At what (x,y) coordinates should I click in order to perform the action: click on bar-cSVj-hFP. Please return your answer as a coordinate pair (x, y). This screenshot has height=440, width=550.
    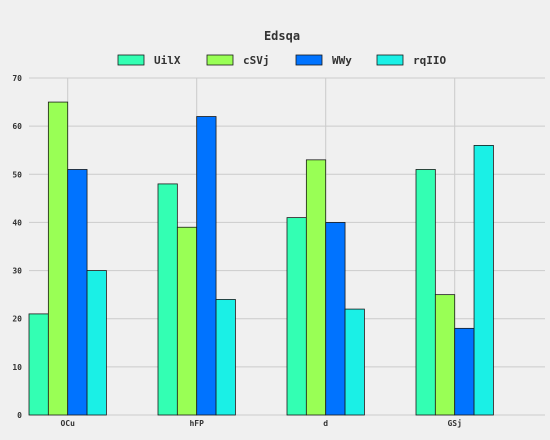
    Looking at the image, I should click on (186, 321).